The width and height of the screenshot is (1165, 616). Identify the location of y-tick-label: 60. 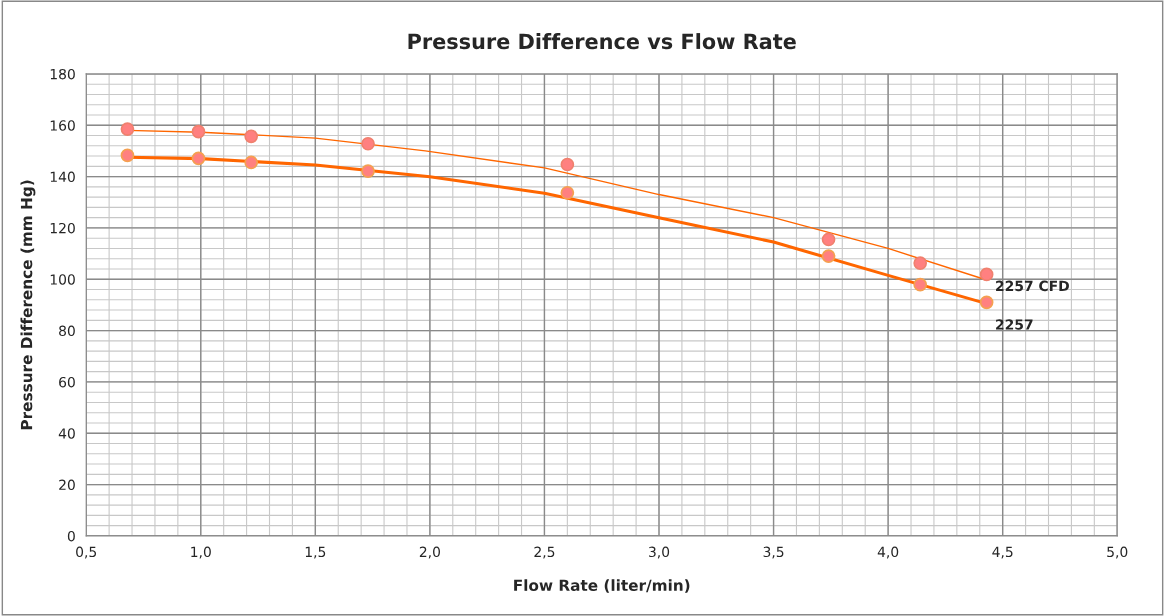
(67, 382).